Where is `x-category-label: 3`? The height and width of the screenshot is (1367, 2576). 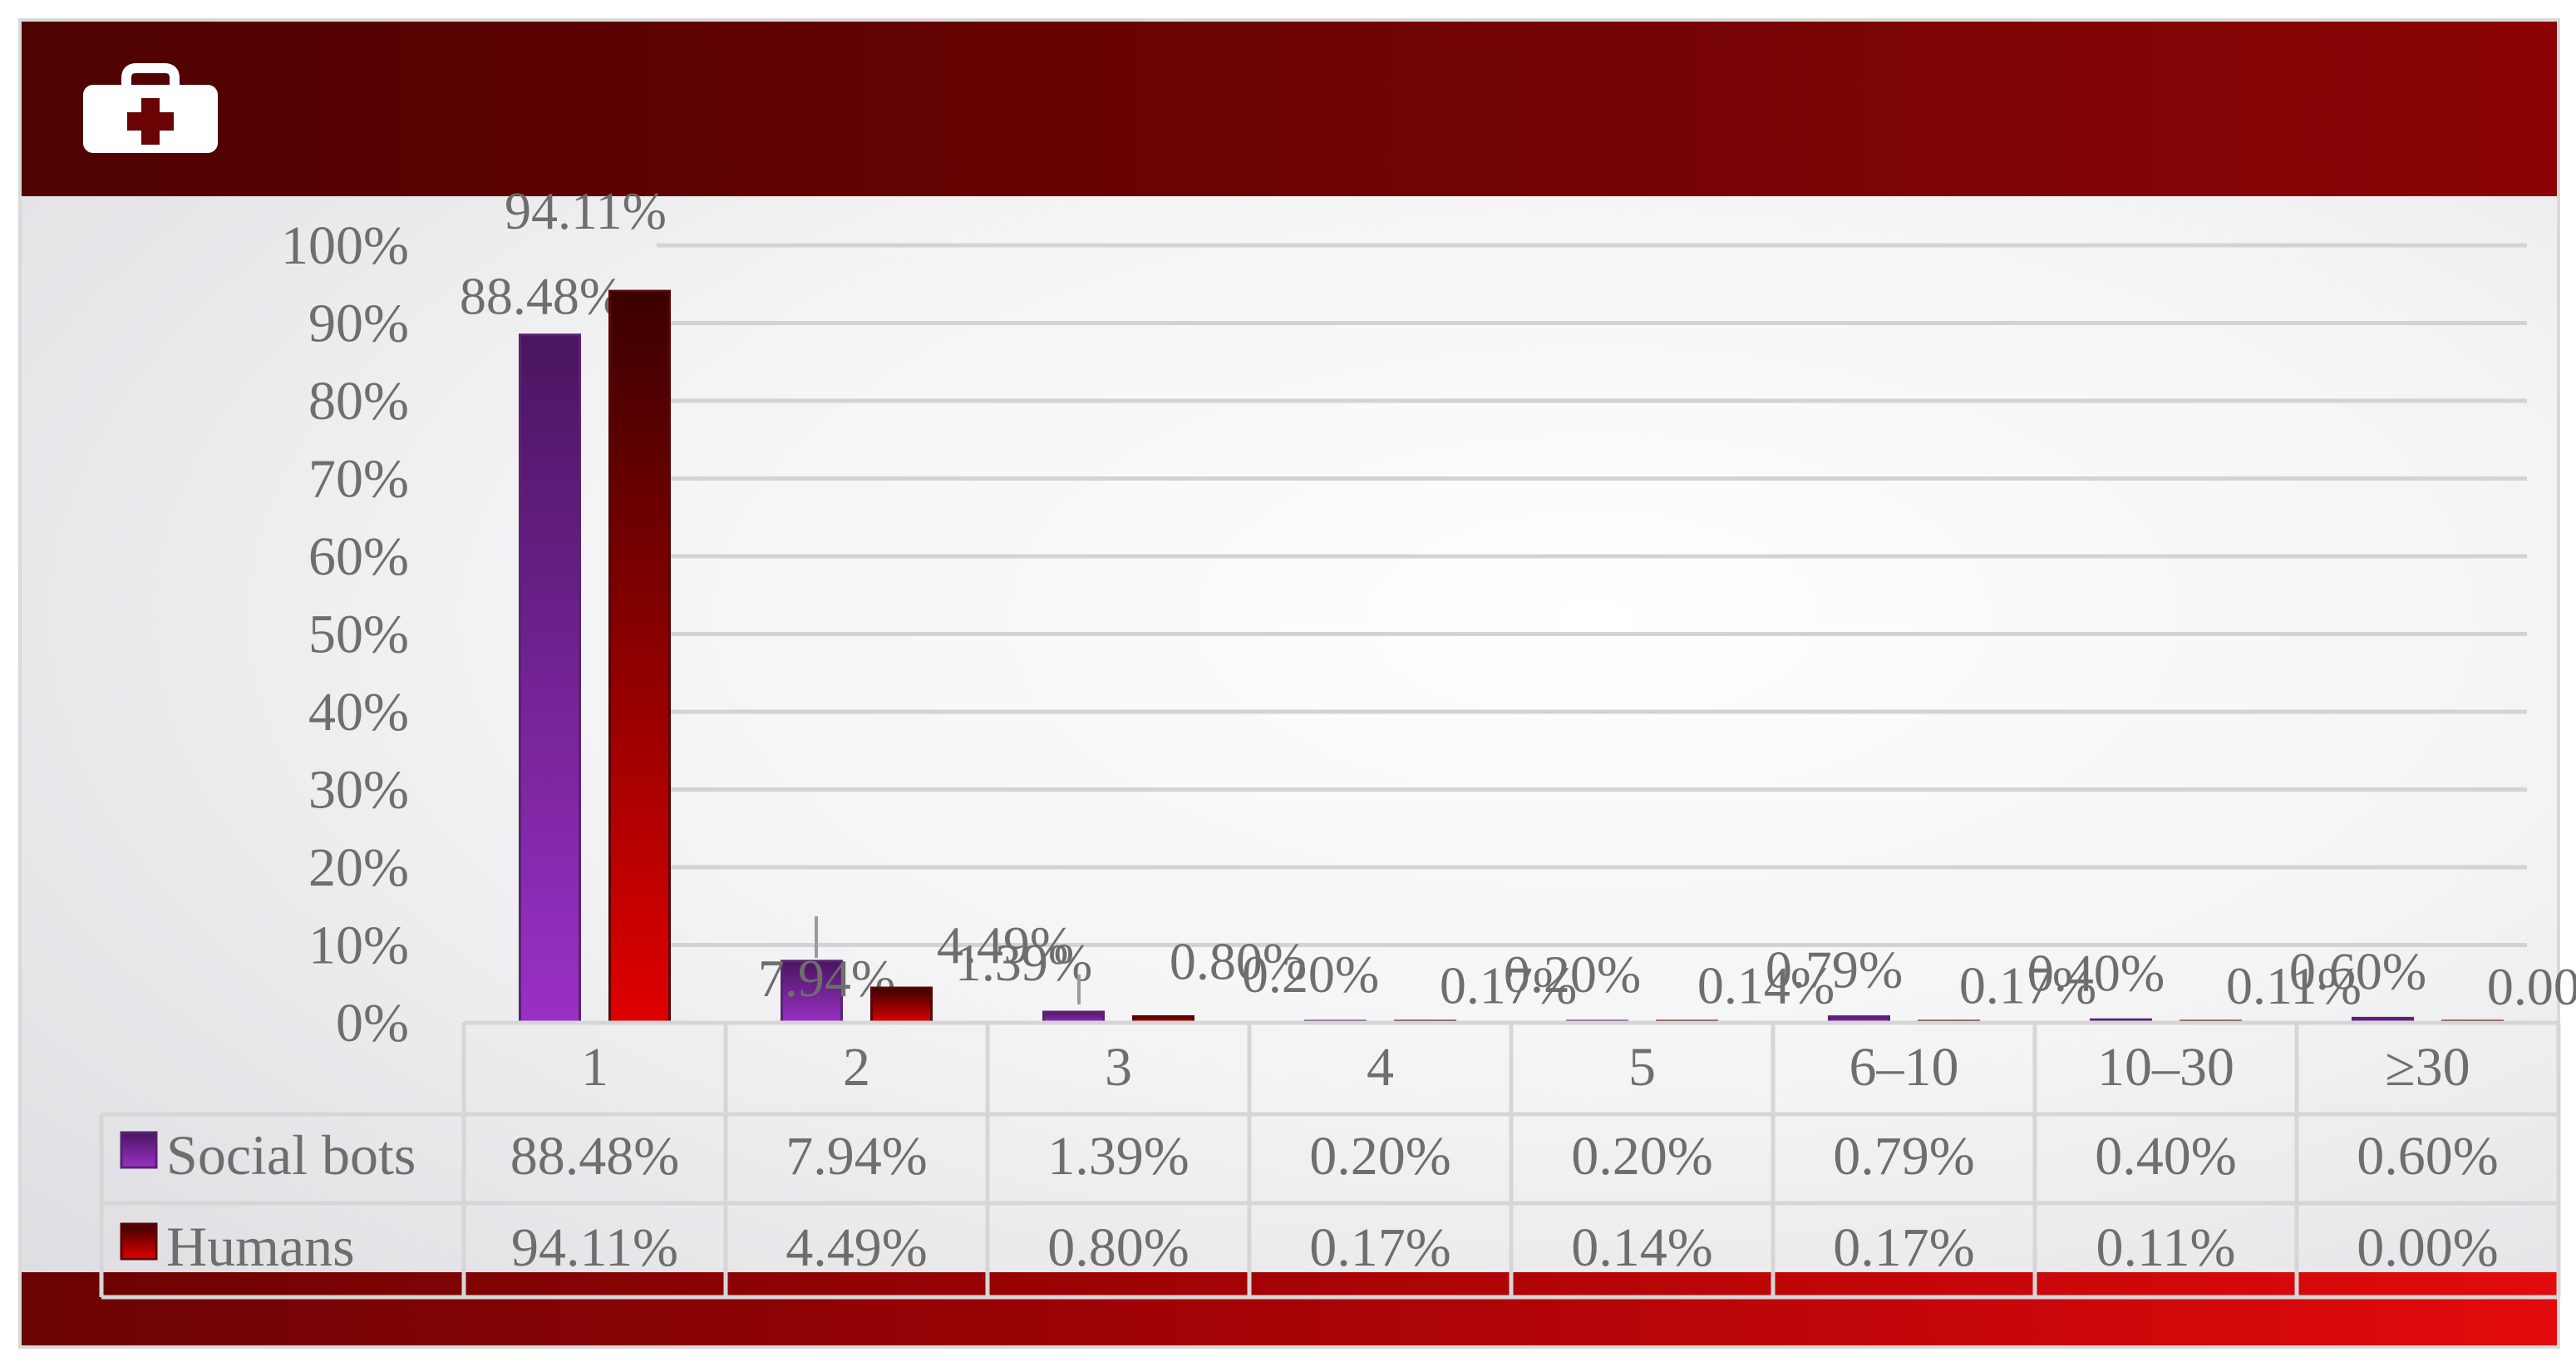
x-category-label: 3 is located at coordinates (1118, 1067).